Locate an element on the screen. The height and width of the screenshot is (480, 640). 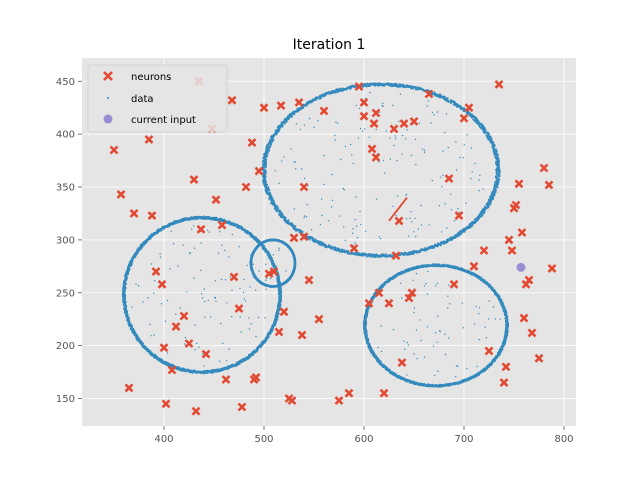
x-tick-label: 800 is located at coordinates (563, 439).